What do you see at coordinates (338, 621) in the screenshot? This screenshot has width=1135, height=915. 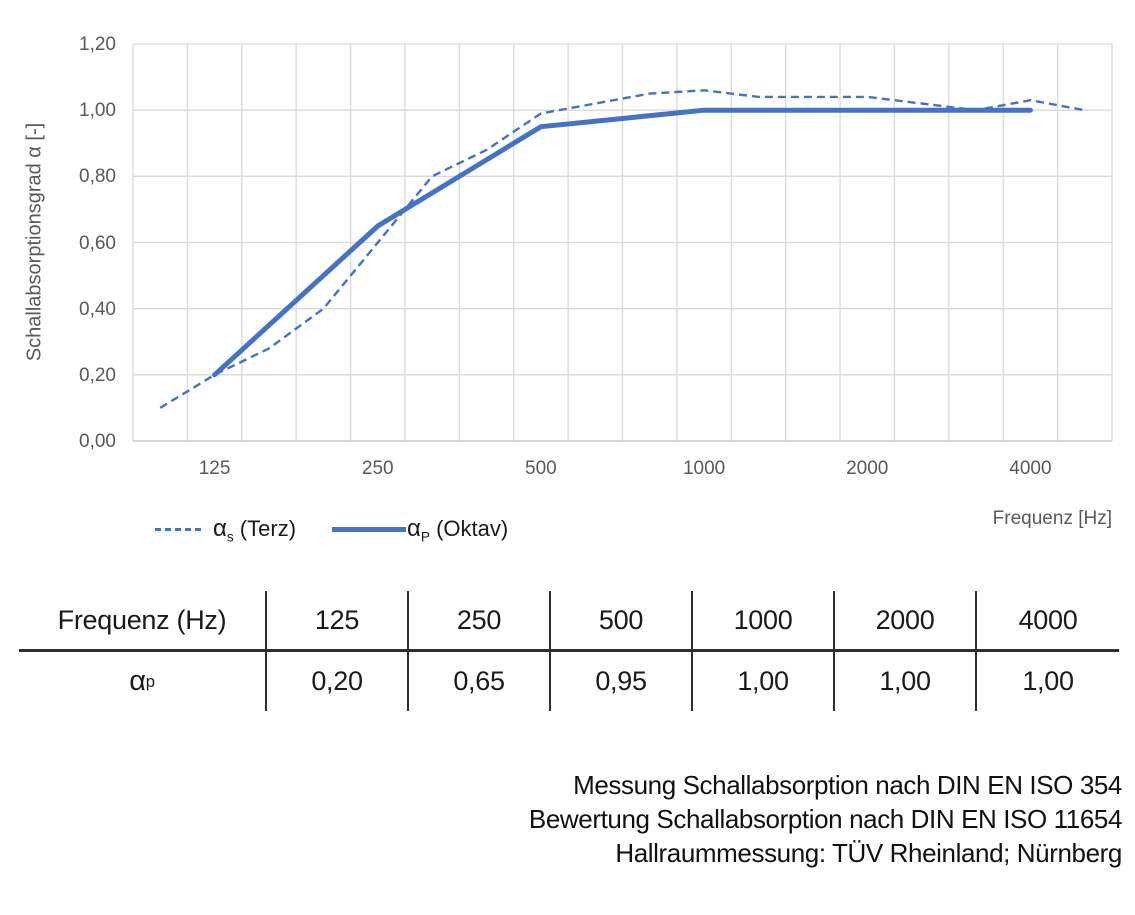 I see `table-header-125: 125` at bounding box center [338, 621].